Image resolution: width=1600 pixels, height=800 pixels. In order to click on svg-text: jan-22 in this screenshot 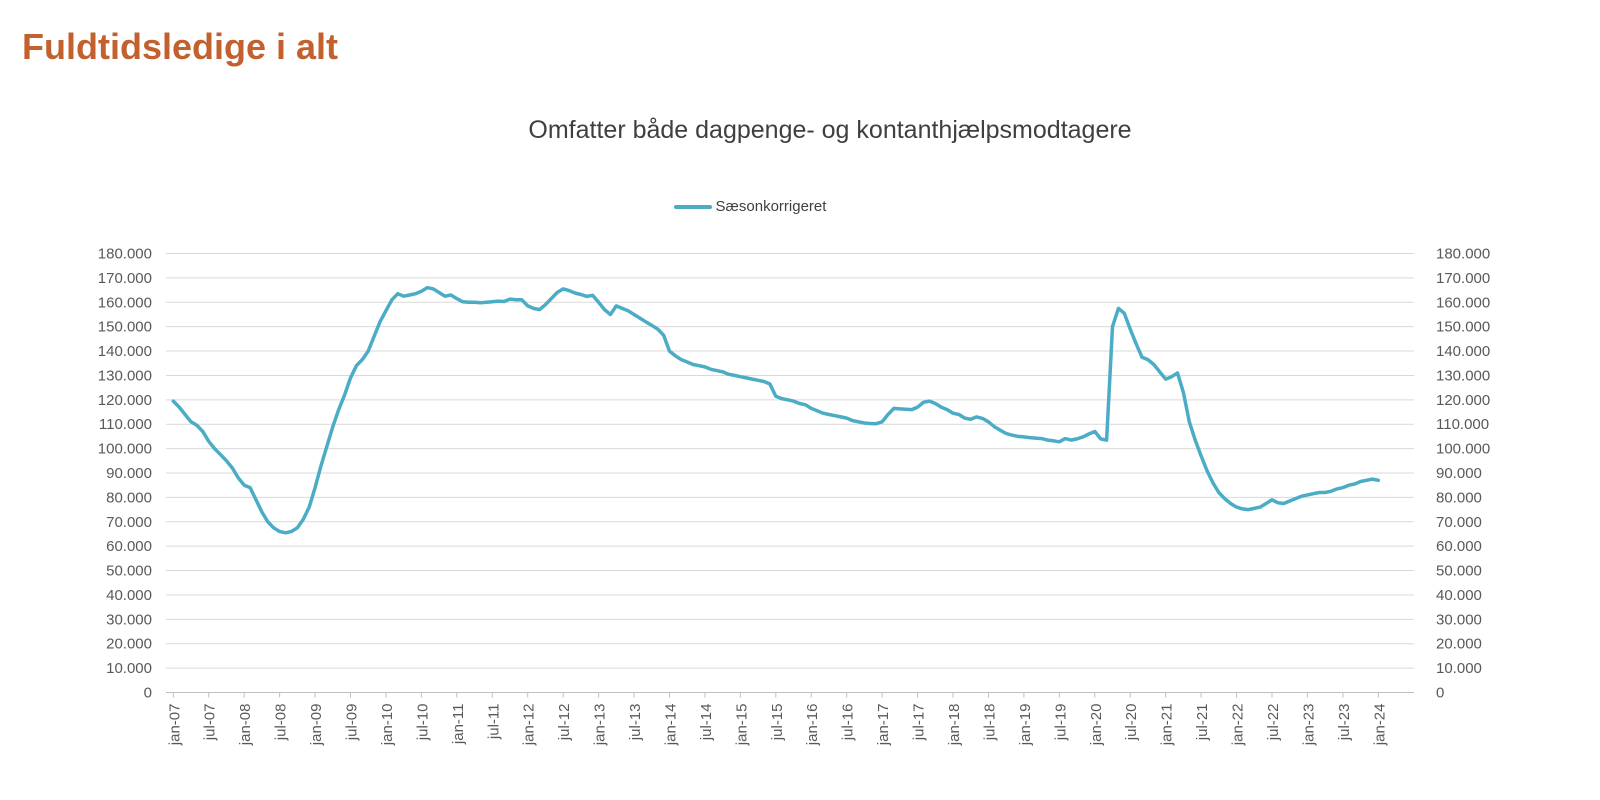, I will do `click(1238, 725)`.